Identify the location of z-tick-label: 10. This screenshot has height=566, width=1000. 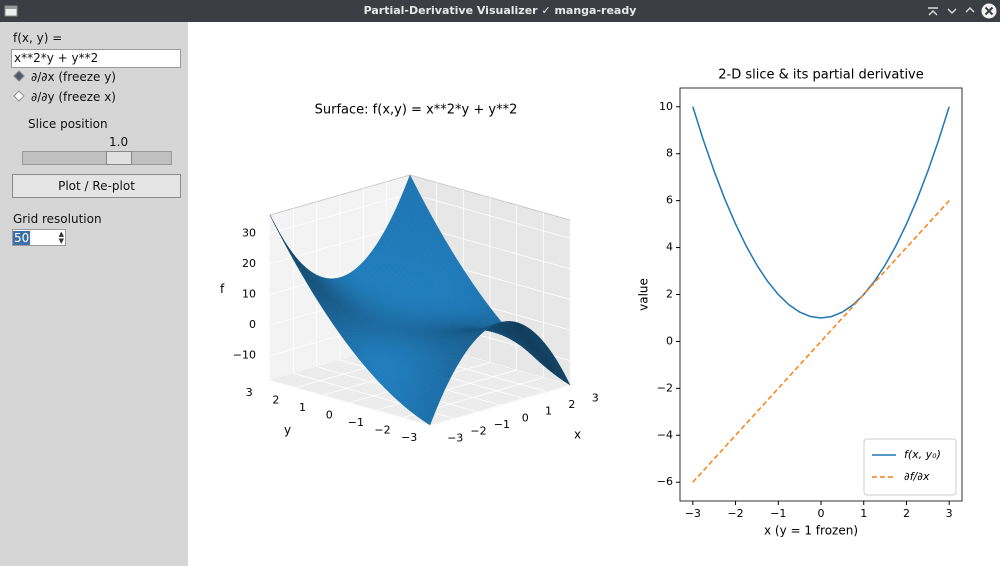
(249, 293).